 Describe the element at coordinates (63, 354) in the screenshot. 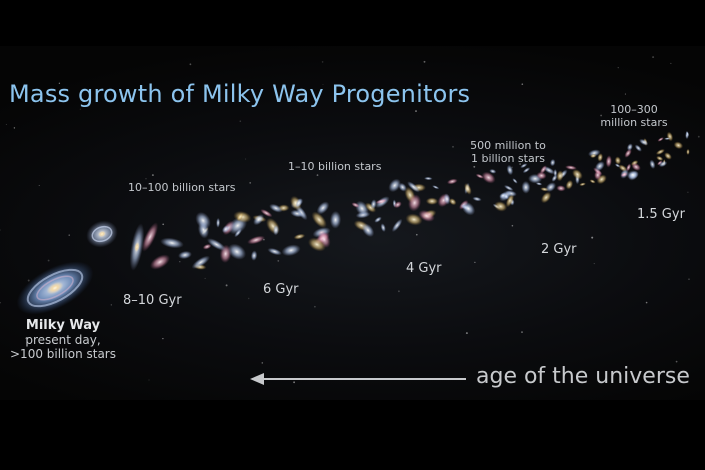

I see `milky-way-star-count: >100 billion stars` at that location.